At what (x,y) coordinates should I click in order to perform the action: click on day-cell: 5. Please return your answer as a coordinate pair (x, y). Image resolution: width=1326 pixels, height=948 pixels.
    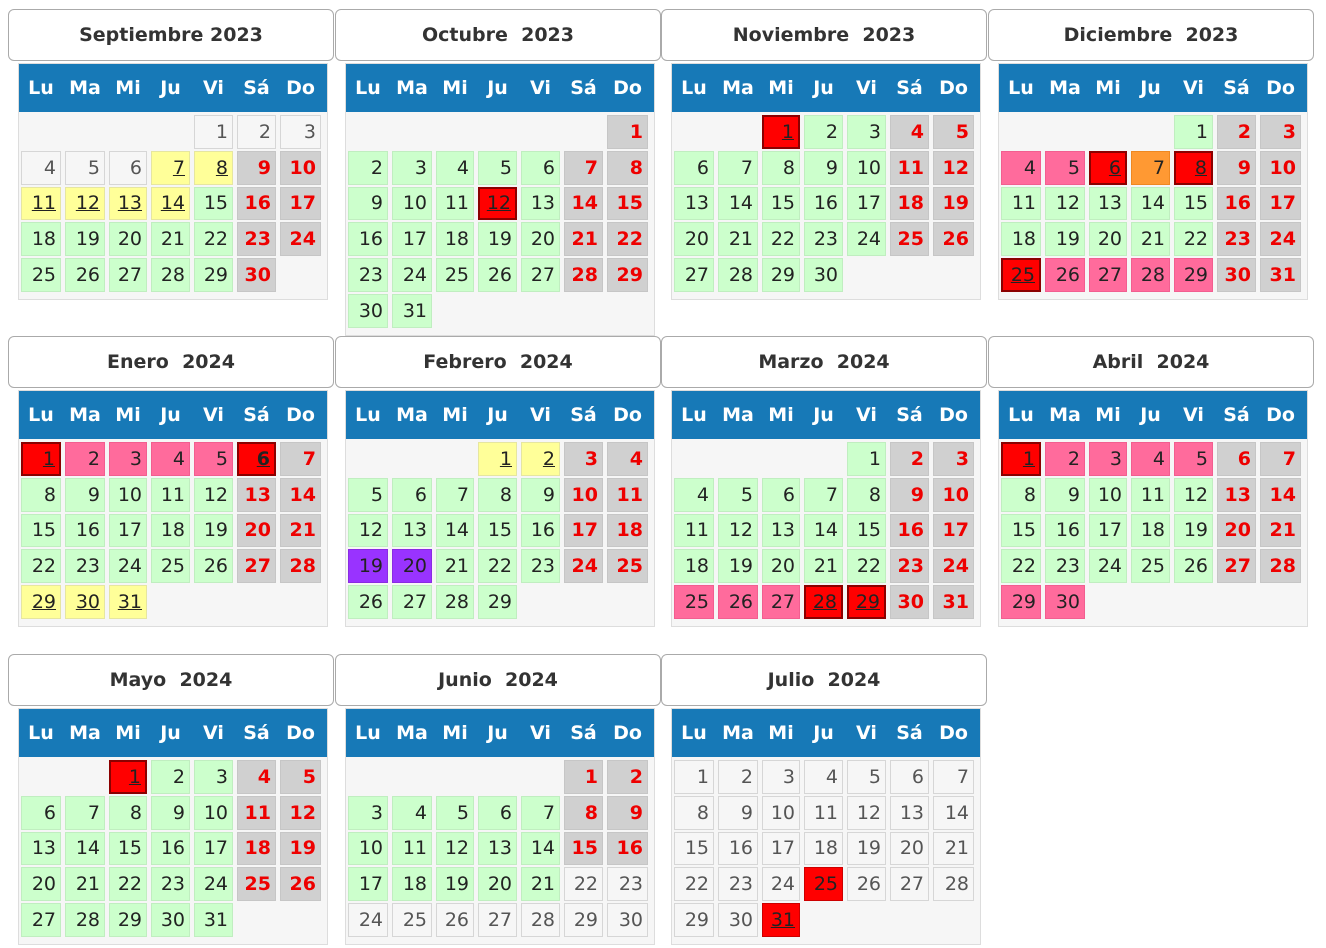
    Looking at the image, I should click on (497, 167).